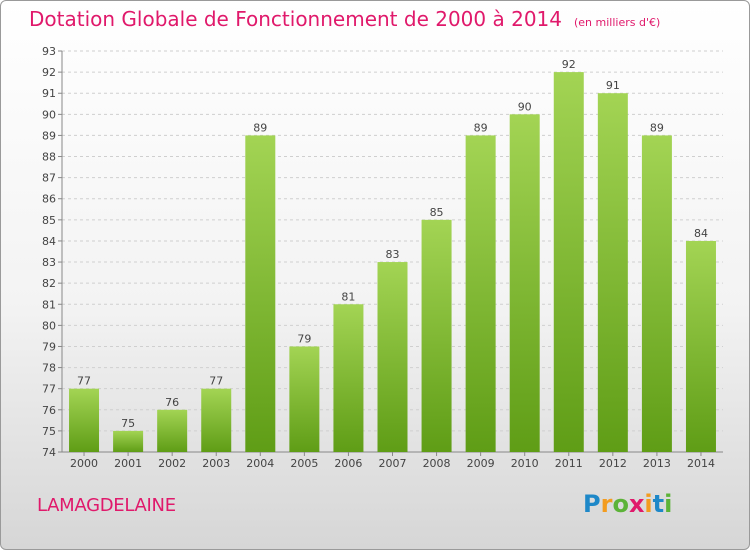  I want to click on y-tick-label: 93, so click(49, 51).